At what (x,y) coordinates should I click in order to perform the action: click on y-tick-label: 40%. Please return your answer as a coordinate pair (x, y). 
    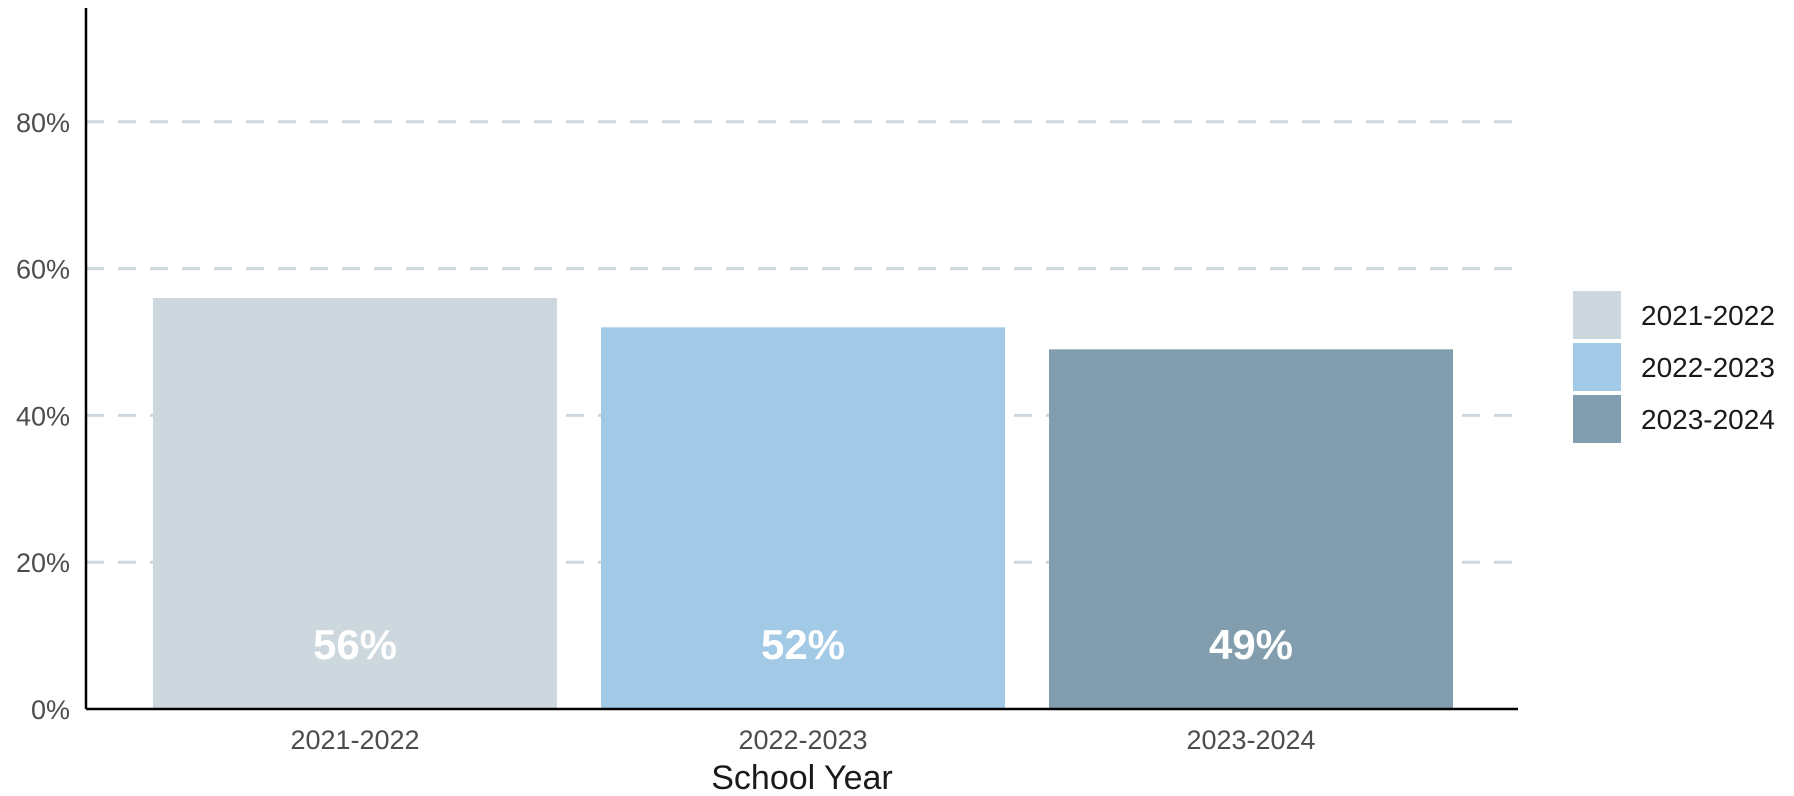
    Looking at the image, I should click on (43, 416).